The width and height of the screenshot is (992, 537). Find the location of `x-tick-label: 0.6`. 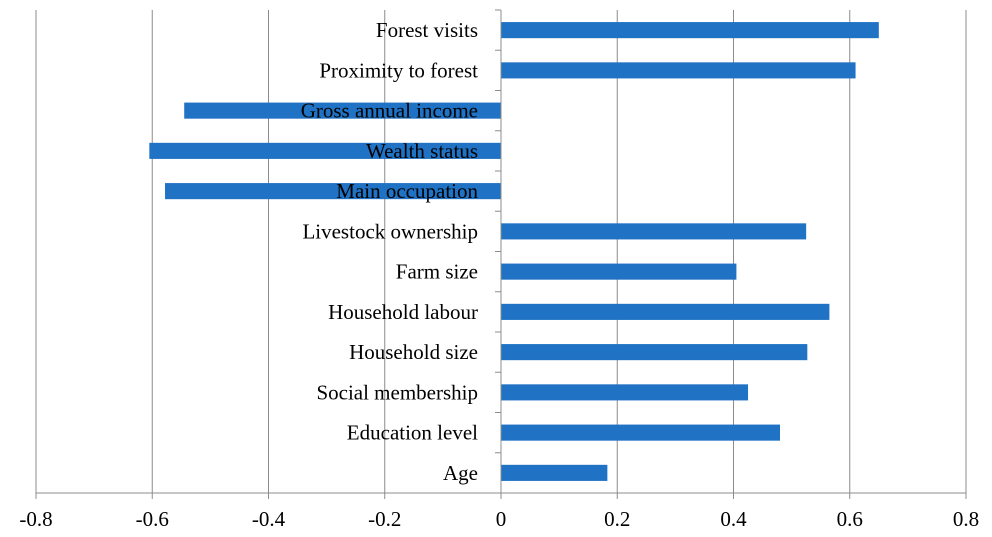

x-tick-label: 0.6 is located at coordinates (850, 519).